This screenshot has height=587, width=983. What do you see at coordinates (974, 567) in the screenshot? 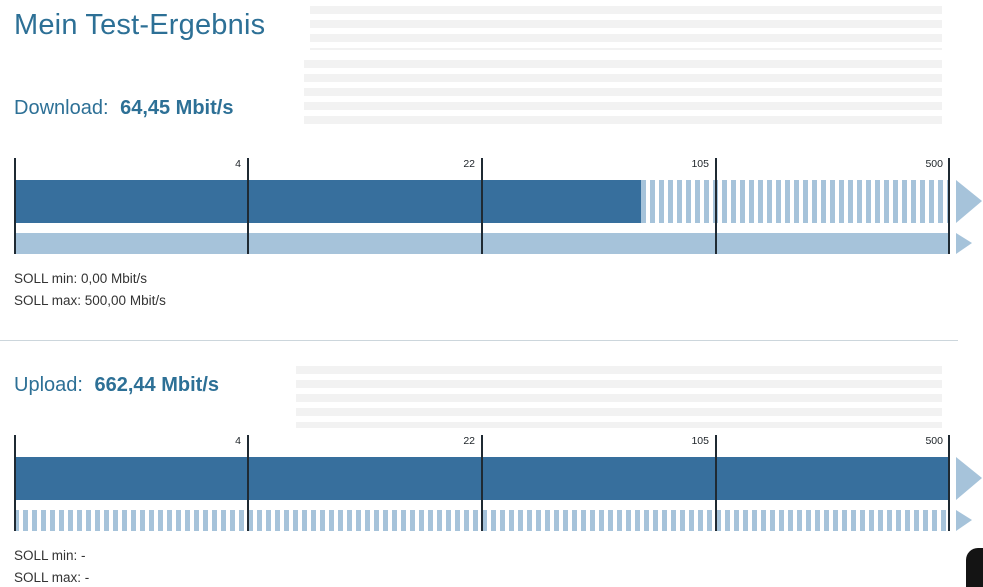
I see `corner-widget-button` at bounding box center [974, 567].